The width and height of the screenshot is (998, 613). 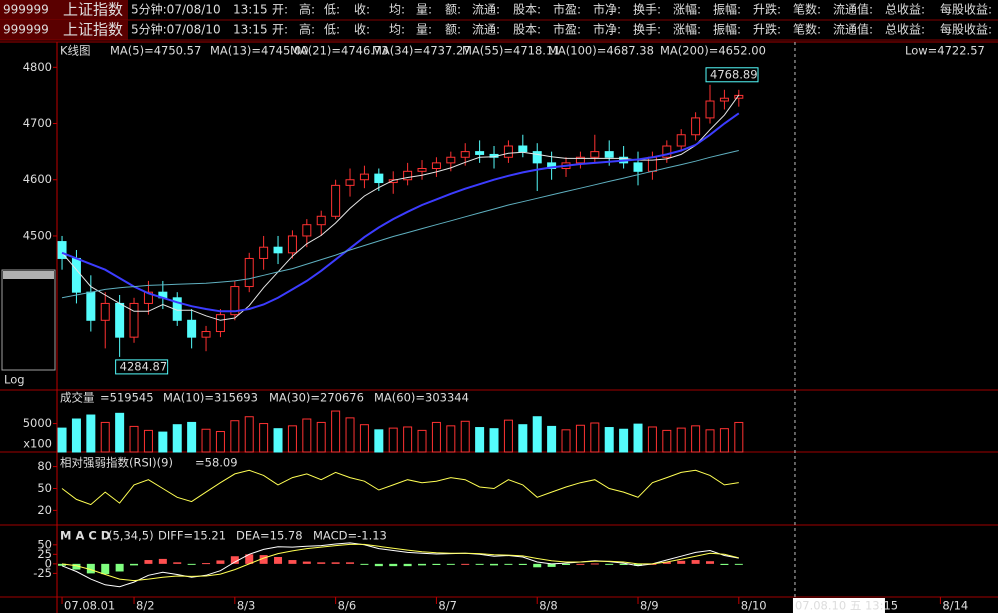 What do you see at coordinates (37, 179) in the screenshot?
I see `y-tick-label: 4600` at bounding box center [37, 179].